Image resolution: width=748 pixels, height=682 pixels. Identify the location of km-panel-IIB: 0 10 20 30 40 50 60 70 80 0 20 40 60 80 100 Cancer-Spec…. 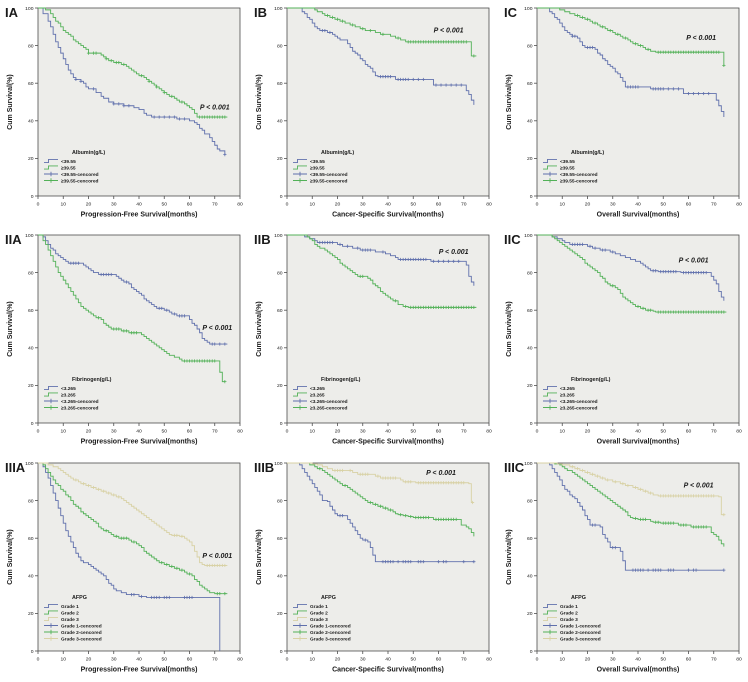
(373, 340).